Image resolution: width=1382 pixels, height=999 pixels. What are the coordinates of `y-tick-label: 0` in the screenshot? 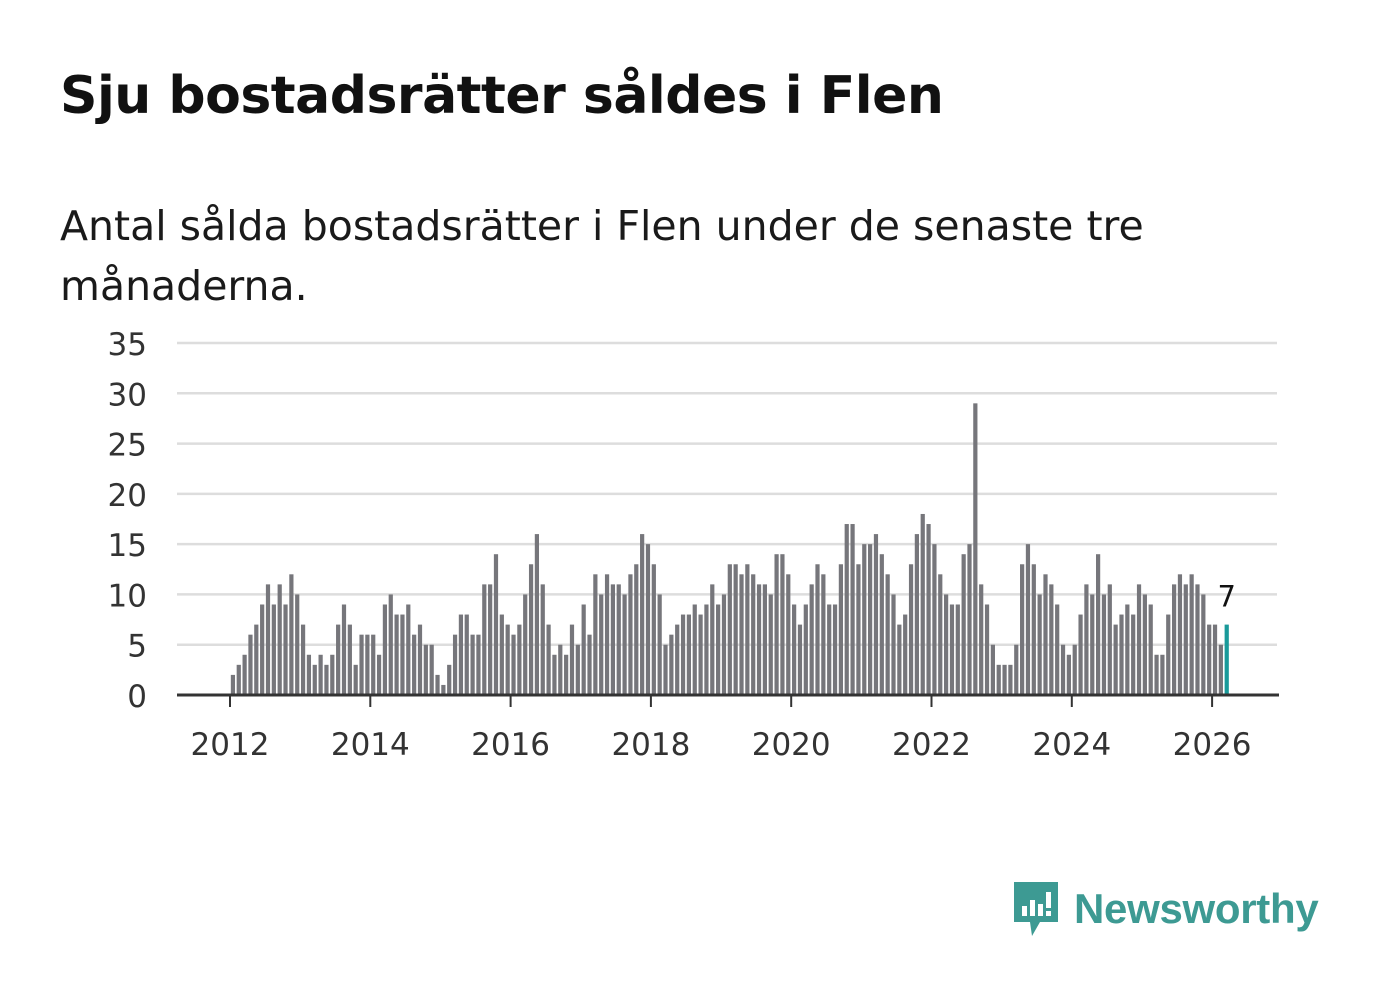 It's located at (137, 697).